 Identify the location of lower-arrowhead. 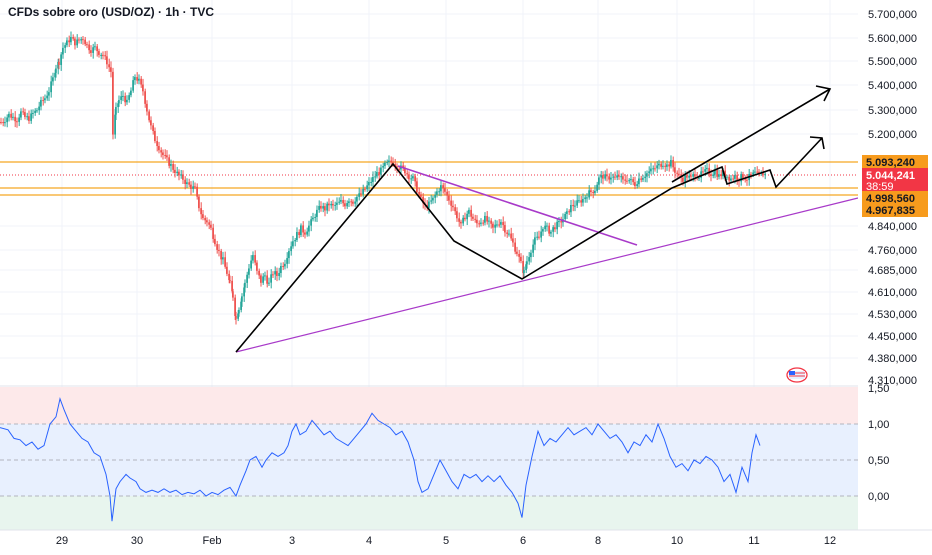
(817, 143).